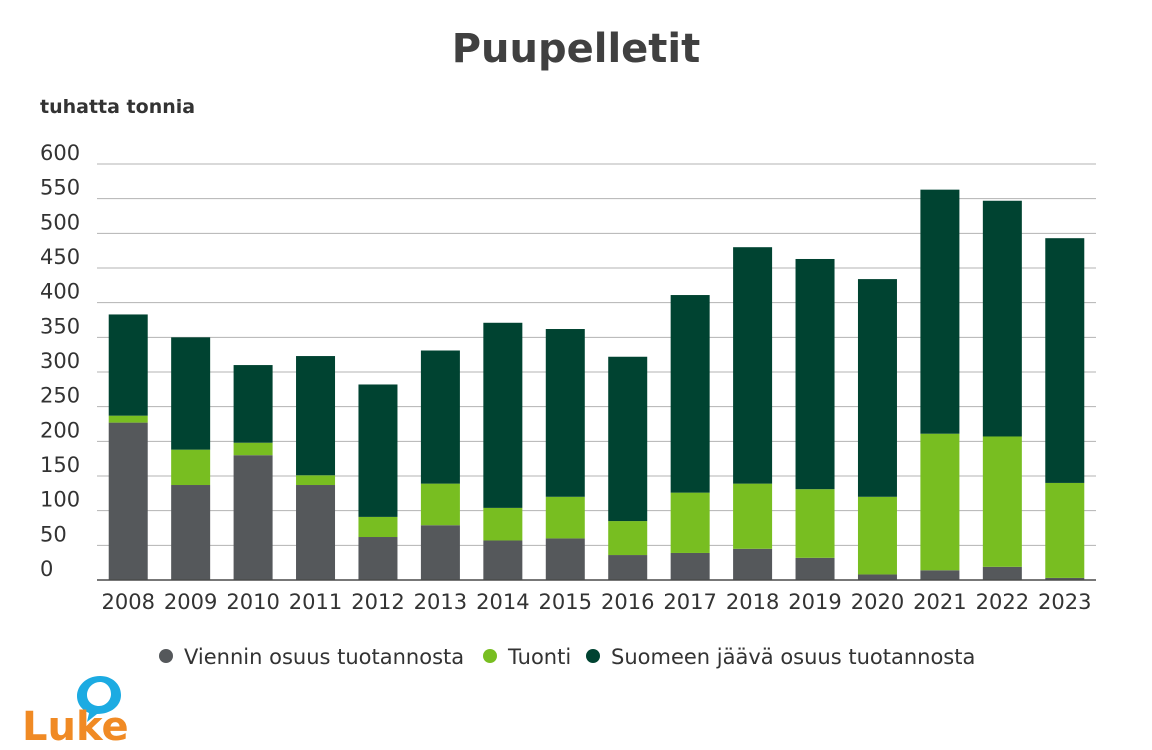  What do you see at coordinates (1002, 602) in the screenshot?
I see `x-tick-label: 2022` at bounding box center [1002, 602].